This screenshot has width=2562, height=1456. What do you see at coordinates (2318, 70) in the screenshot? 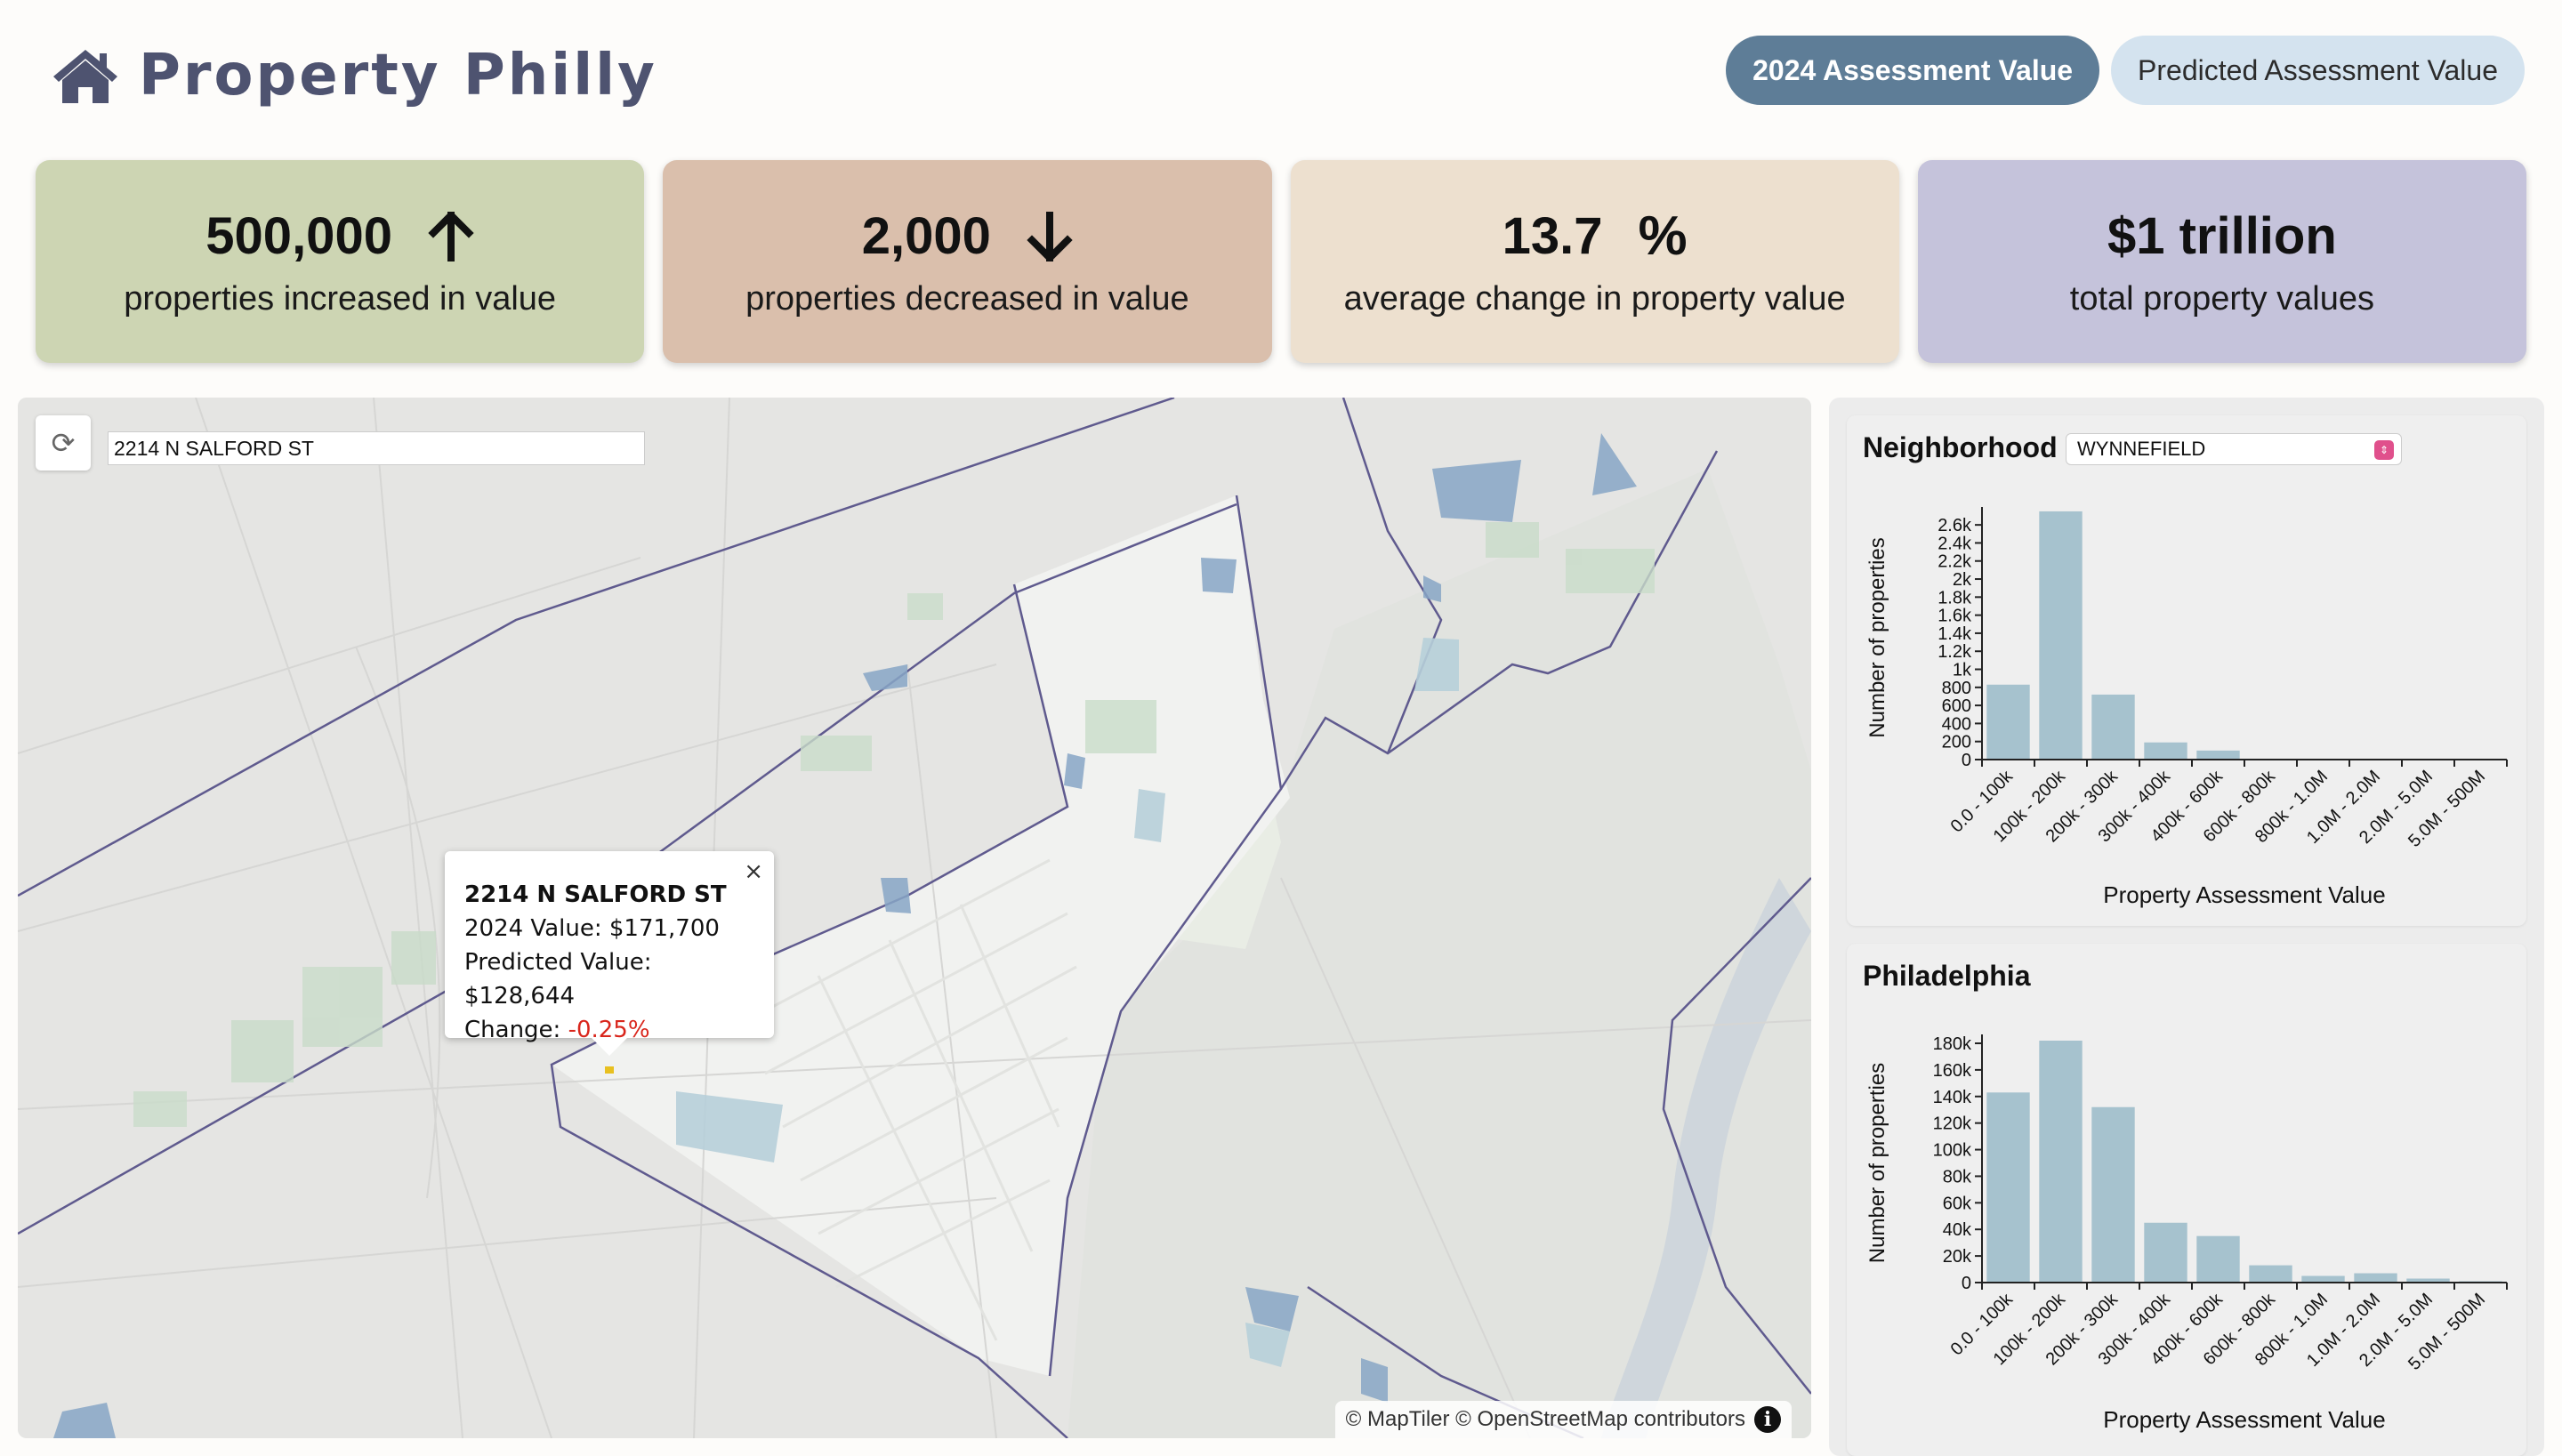
I see `toggle-predicted-assessment: Predicted Assessment Value` at bounding box center [2318, 70].